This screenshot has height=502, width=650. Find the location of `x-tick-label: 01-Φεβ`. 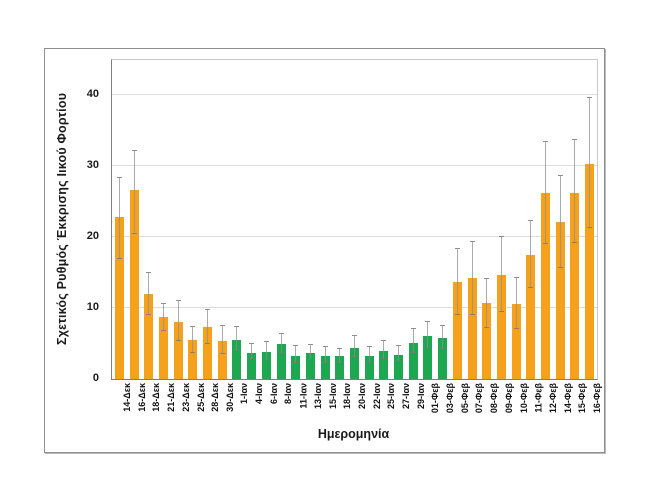

x-tick-label: 01-Φεβ is located at coordinates (435, 398).